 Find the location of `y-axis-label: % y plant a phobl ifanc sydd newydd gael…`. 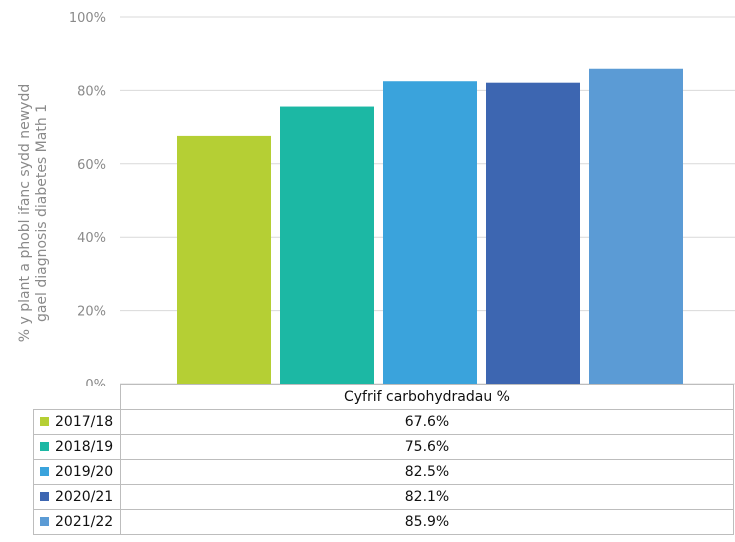

y-axis-label: % y plant a phobl ifanc sydd newydd gael… is located at coordinates (34, 213).